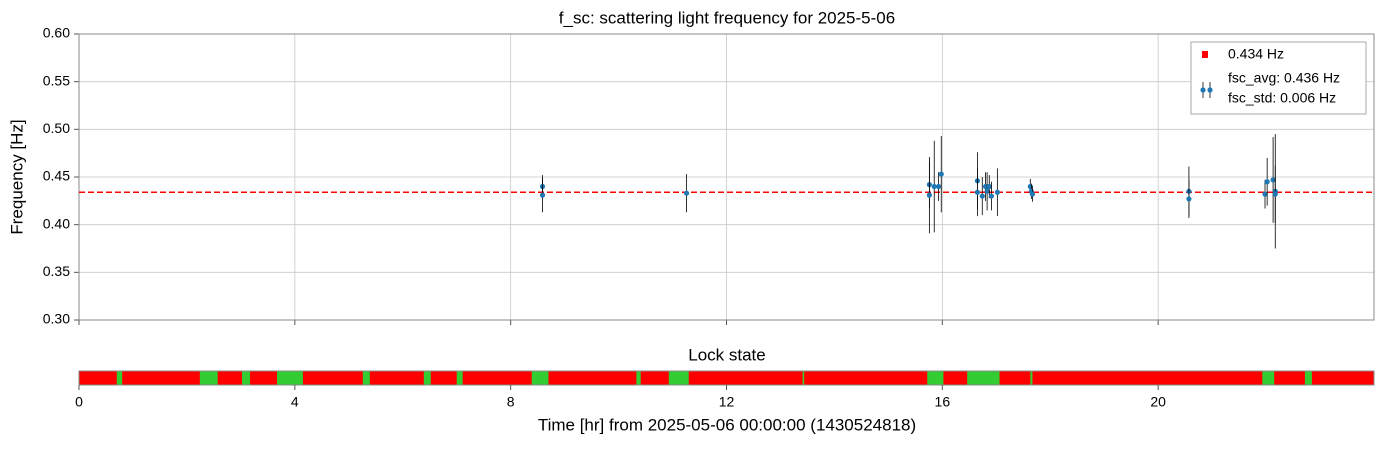  I want to click on lock-title: Lock state, so click(727, 354).